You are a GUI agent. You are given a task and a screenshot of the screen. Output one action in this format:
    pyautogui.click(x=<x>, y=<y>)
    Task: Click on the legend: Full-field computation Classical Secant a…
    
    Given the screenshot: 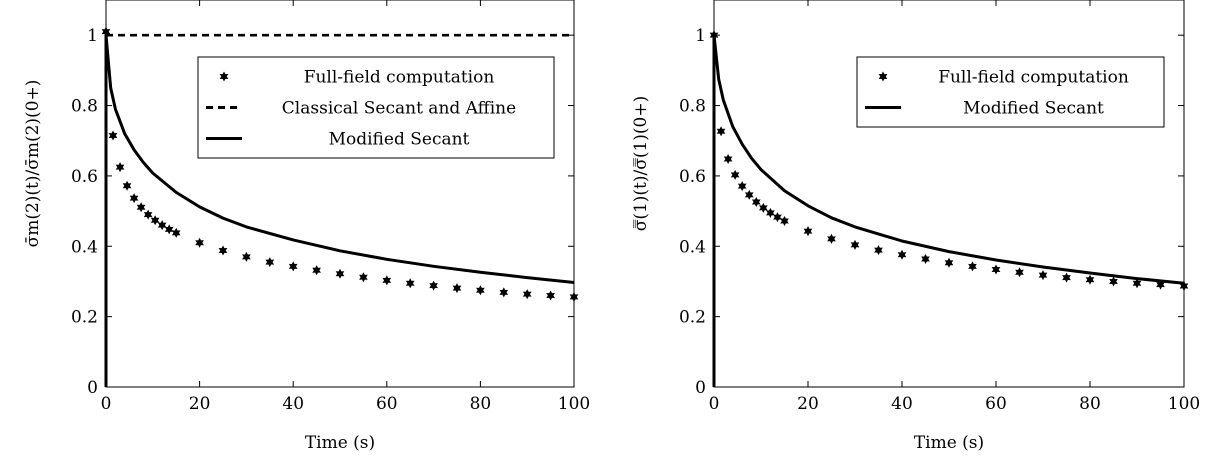 What is the action you would take?
    pyautogui.click(x=376, y=107)
    